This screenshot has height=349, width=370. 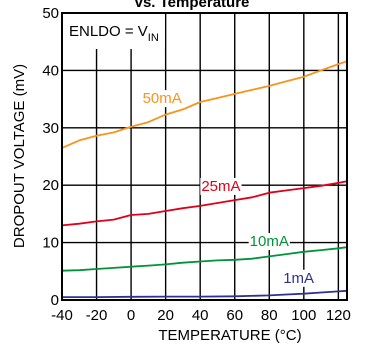 What do you see at coordinates (55, 300) in the screenshot?
I see `y-tick-label: 0` at bounding box center [55, 300].